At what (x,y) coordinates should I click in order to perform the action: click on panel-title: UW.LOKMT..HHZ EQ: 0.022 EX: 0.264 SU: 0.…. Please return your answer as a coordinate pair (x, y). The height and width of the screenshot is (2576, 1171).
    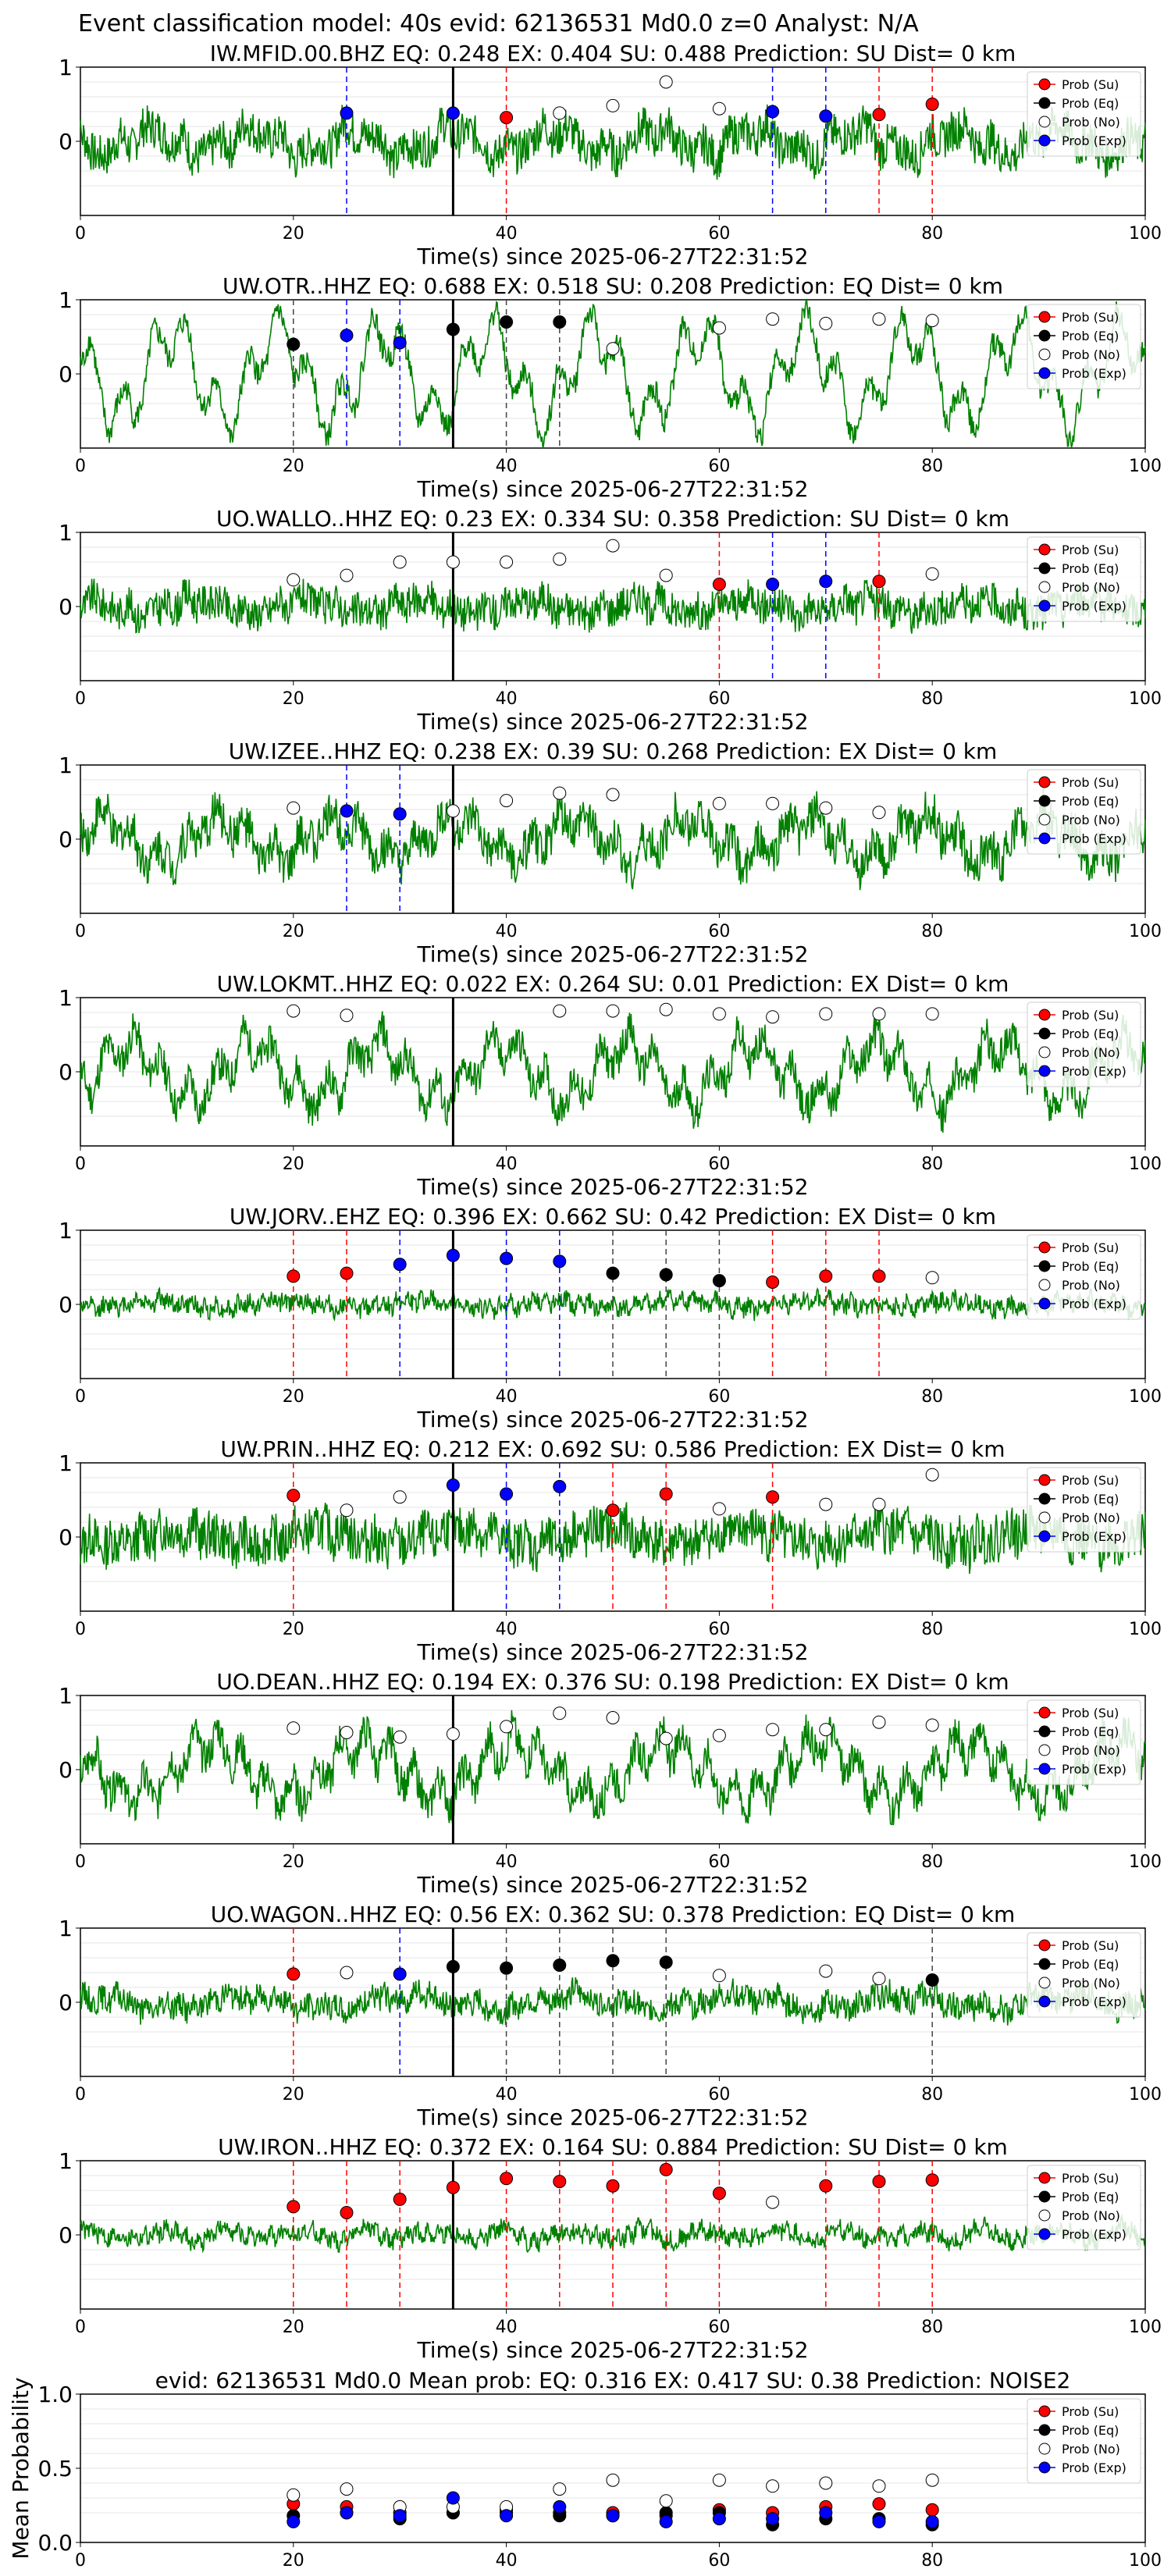
    Looking at the image, I should click on (613, 984).